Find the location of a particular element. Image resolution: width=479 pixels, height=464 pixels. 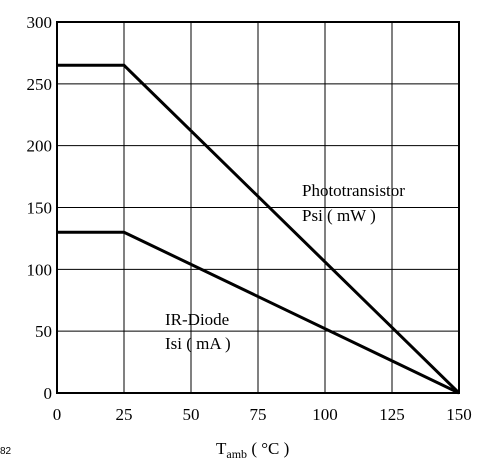

y-tick-label: 150 is located at coordinates (40, 208).